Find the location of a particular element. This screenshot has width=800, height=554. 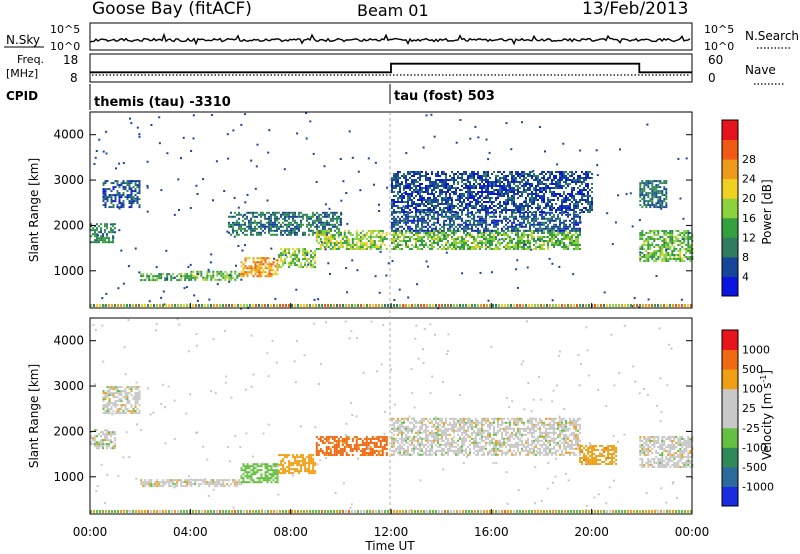

colorbar-segment is located at coordinates (730, 208).